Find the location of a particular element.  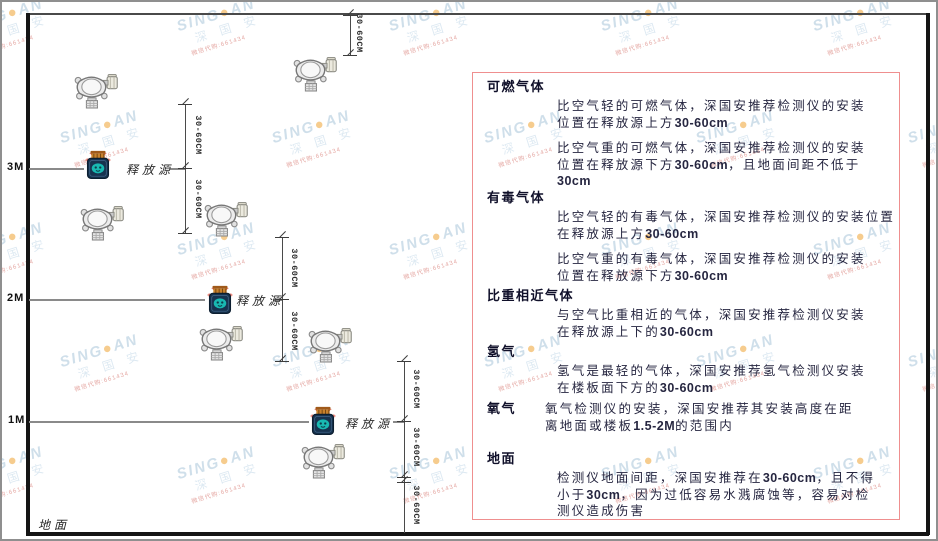

paragraph-line: 位置在释放源下方30-60cm，且地面间距不低于 is located at coordinates (709, 164).